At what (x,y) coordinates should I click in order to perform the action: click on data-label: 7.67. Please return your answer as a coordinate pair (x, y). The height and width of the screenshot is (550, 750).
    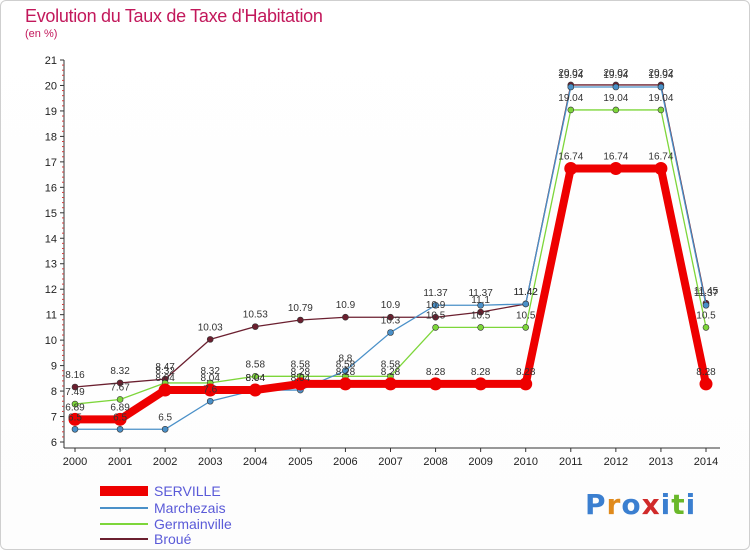
    Looking at the image, I should click on (120, 387).